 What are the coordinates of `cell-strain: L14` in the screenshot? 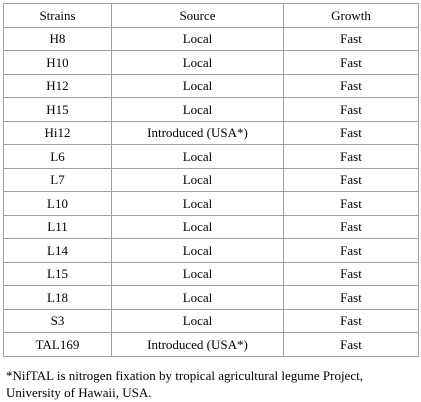 It's located at (57, 250).